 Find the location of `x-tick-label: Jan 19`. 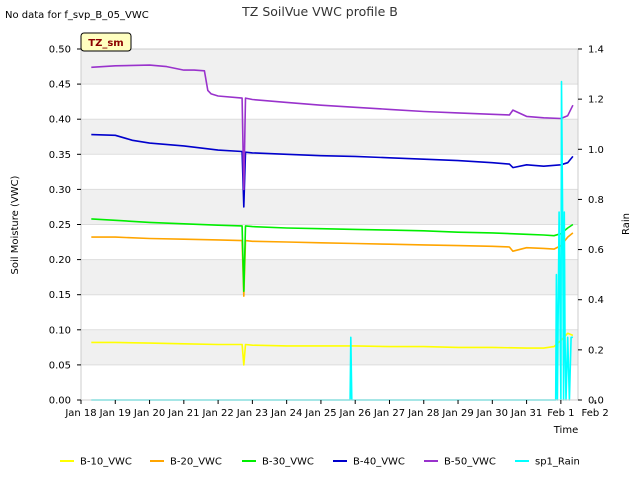

x-tick-label: Jan 19 is located at coordinates (115, 413).